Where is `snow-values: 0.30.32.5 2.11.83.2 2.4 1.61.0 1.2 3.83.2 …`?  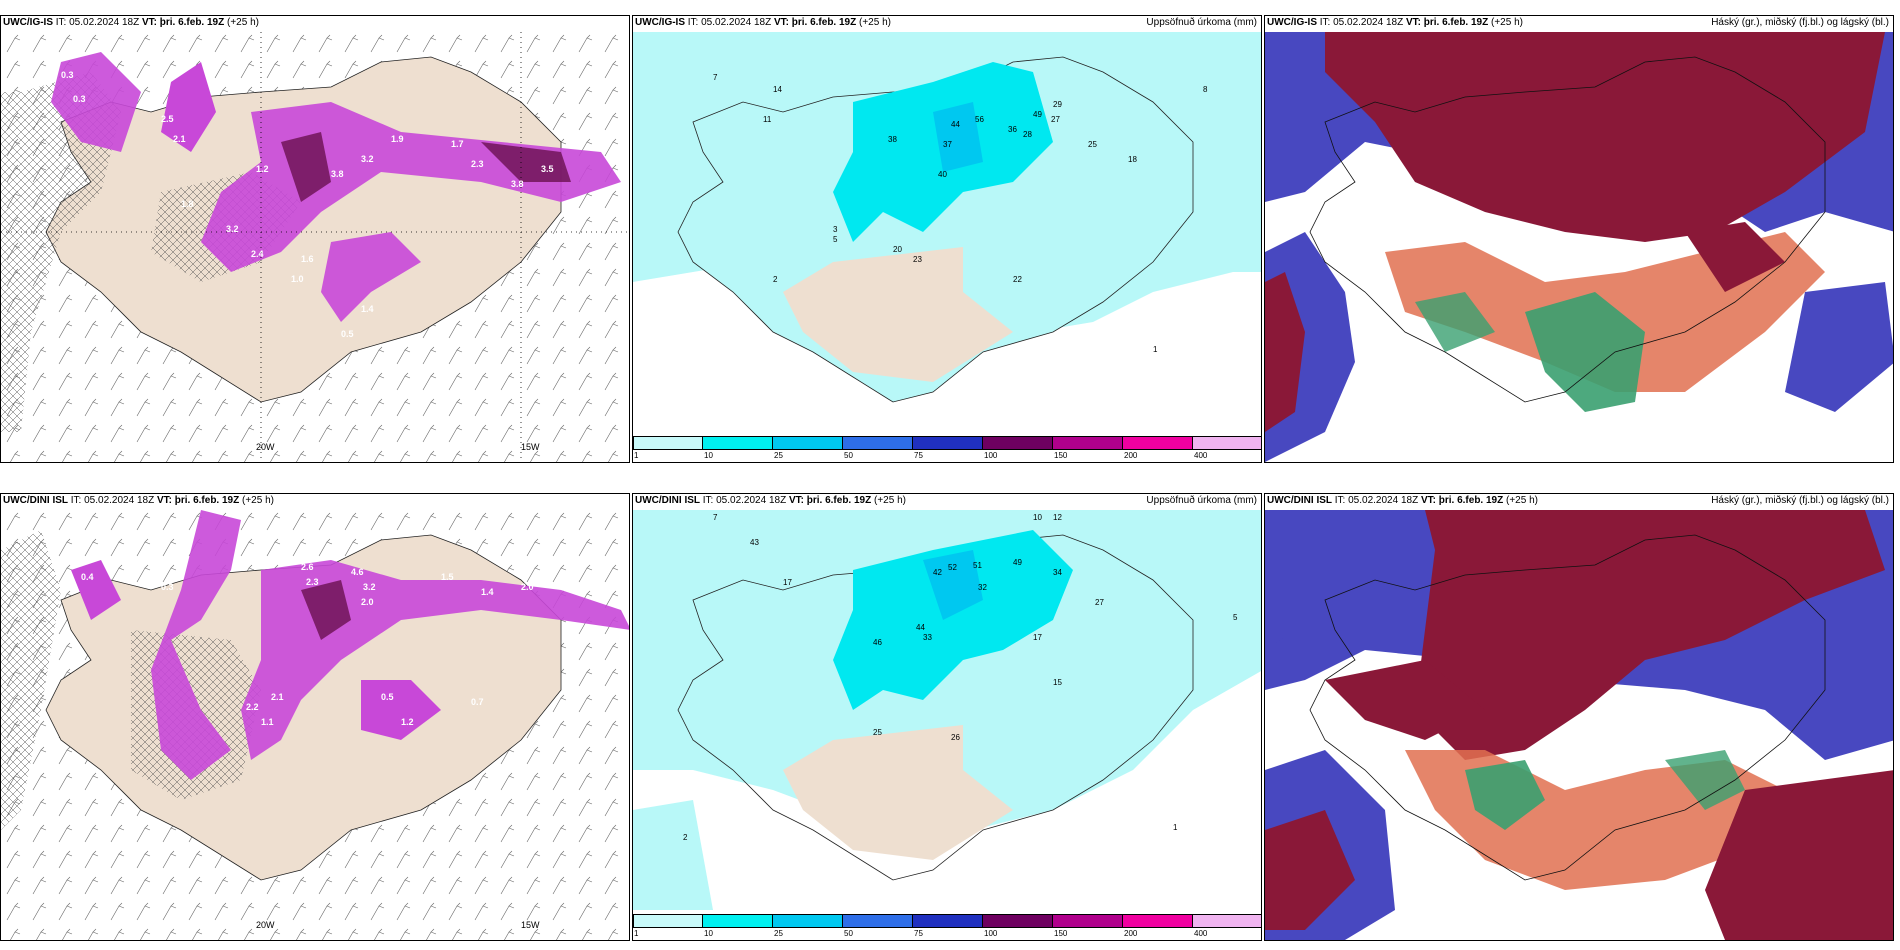
snow-values: 0.30.32.5 2.11.83.2 2.4 1.61.0 1.2 3.83.2 … is located at coordinates (332, 204).